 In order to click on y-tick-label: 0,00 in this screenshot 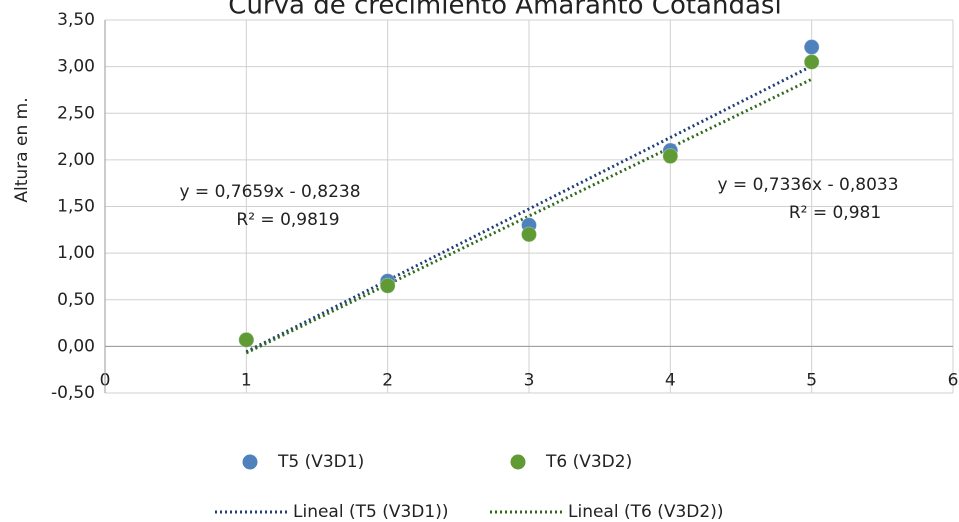, I will do `click(76, 346)`.